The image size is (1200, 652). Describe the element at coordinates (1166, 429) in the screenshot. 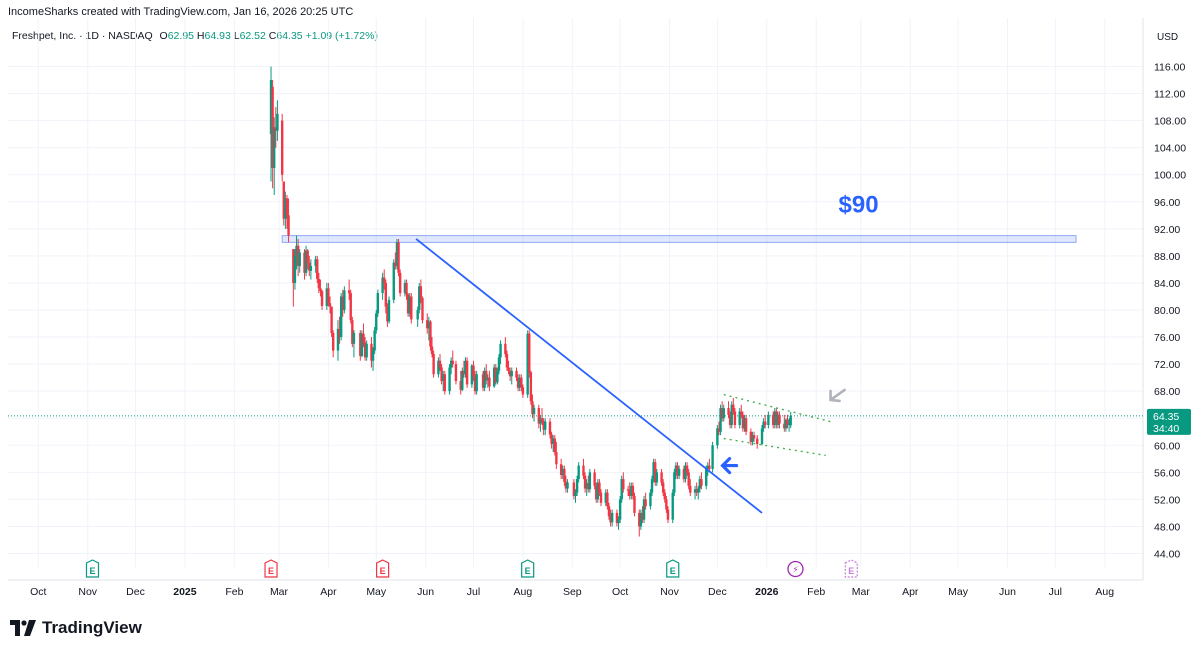

I see `current-price-countdown: 34:40` at that location.